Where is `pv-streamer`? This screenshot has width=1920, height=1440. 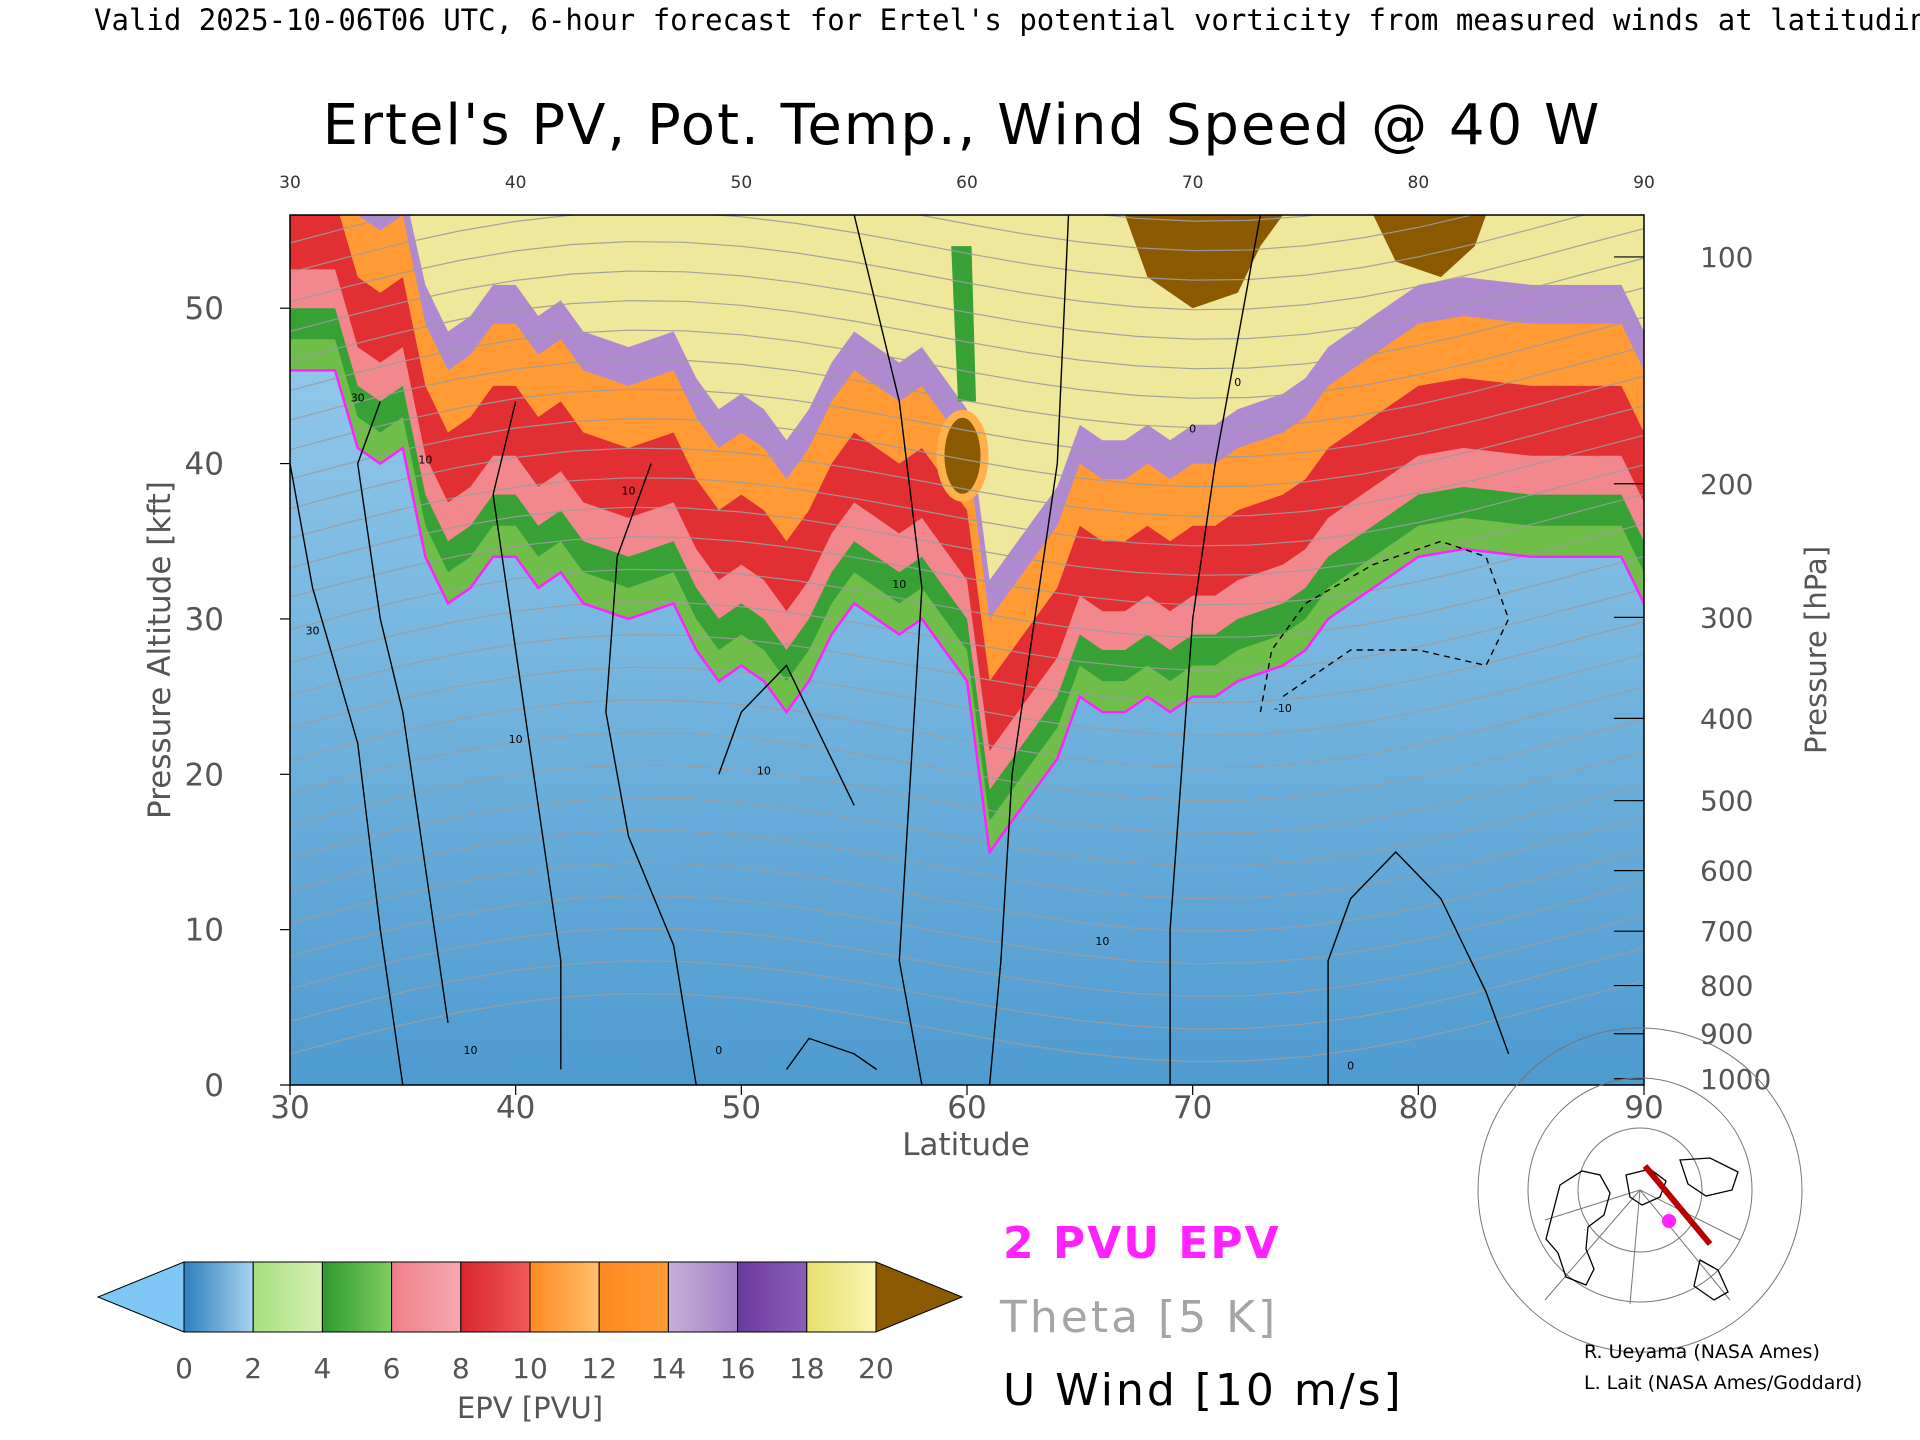
pv-streamer is located at coordinates (963, 324).